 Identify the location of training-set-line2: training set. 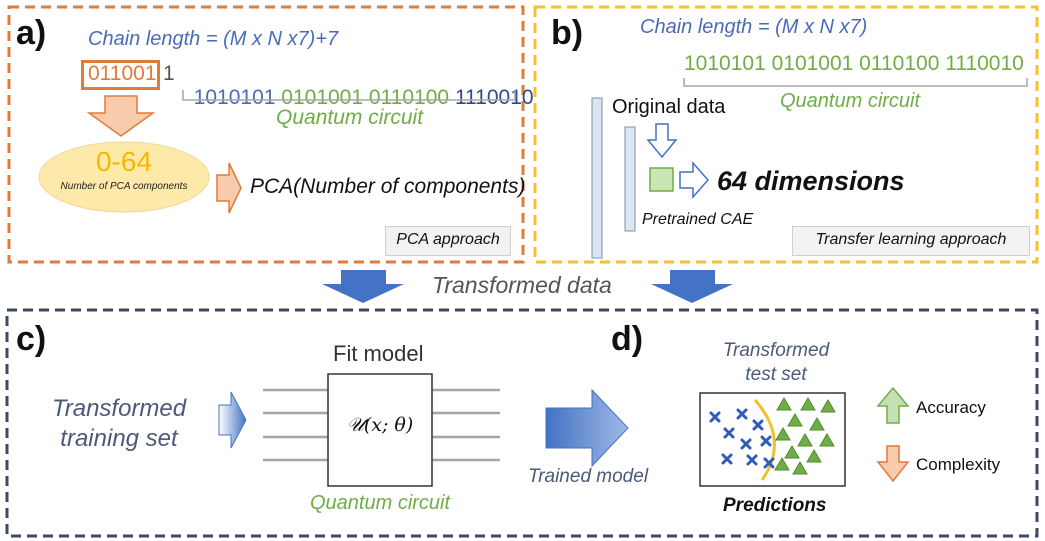
(119, 438).